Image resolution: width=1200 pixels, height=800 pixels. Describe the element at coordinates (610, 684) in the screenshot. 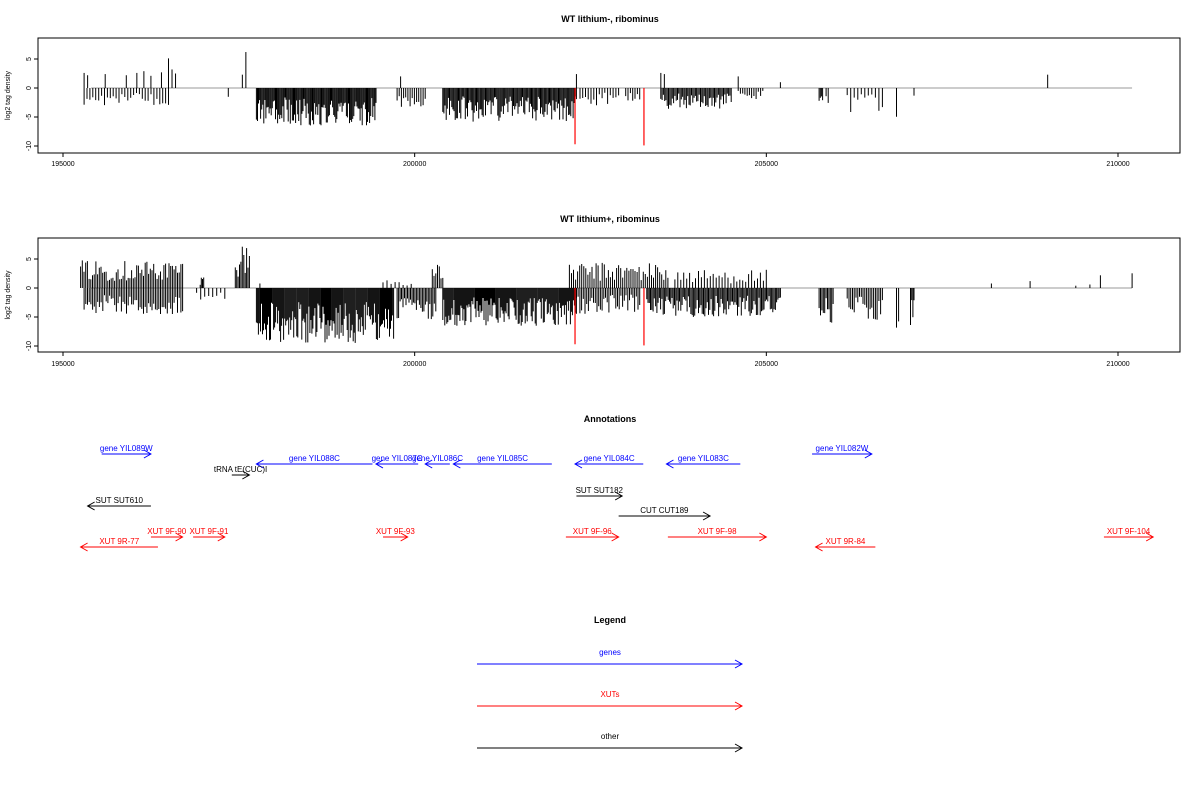

I see `legend: Legend genes XUTs other` at that location.